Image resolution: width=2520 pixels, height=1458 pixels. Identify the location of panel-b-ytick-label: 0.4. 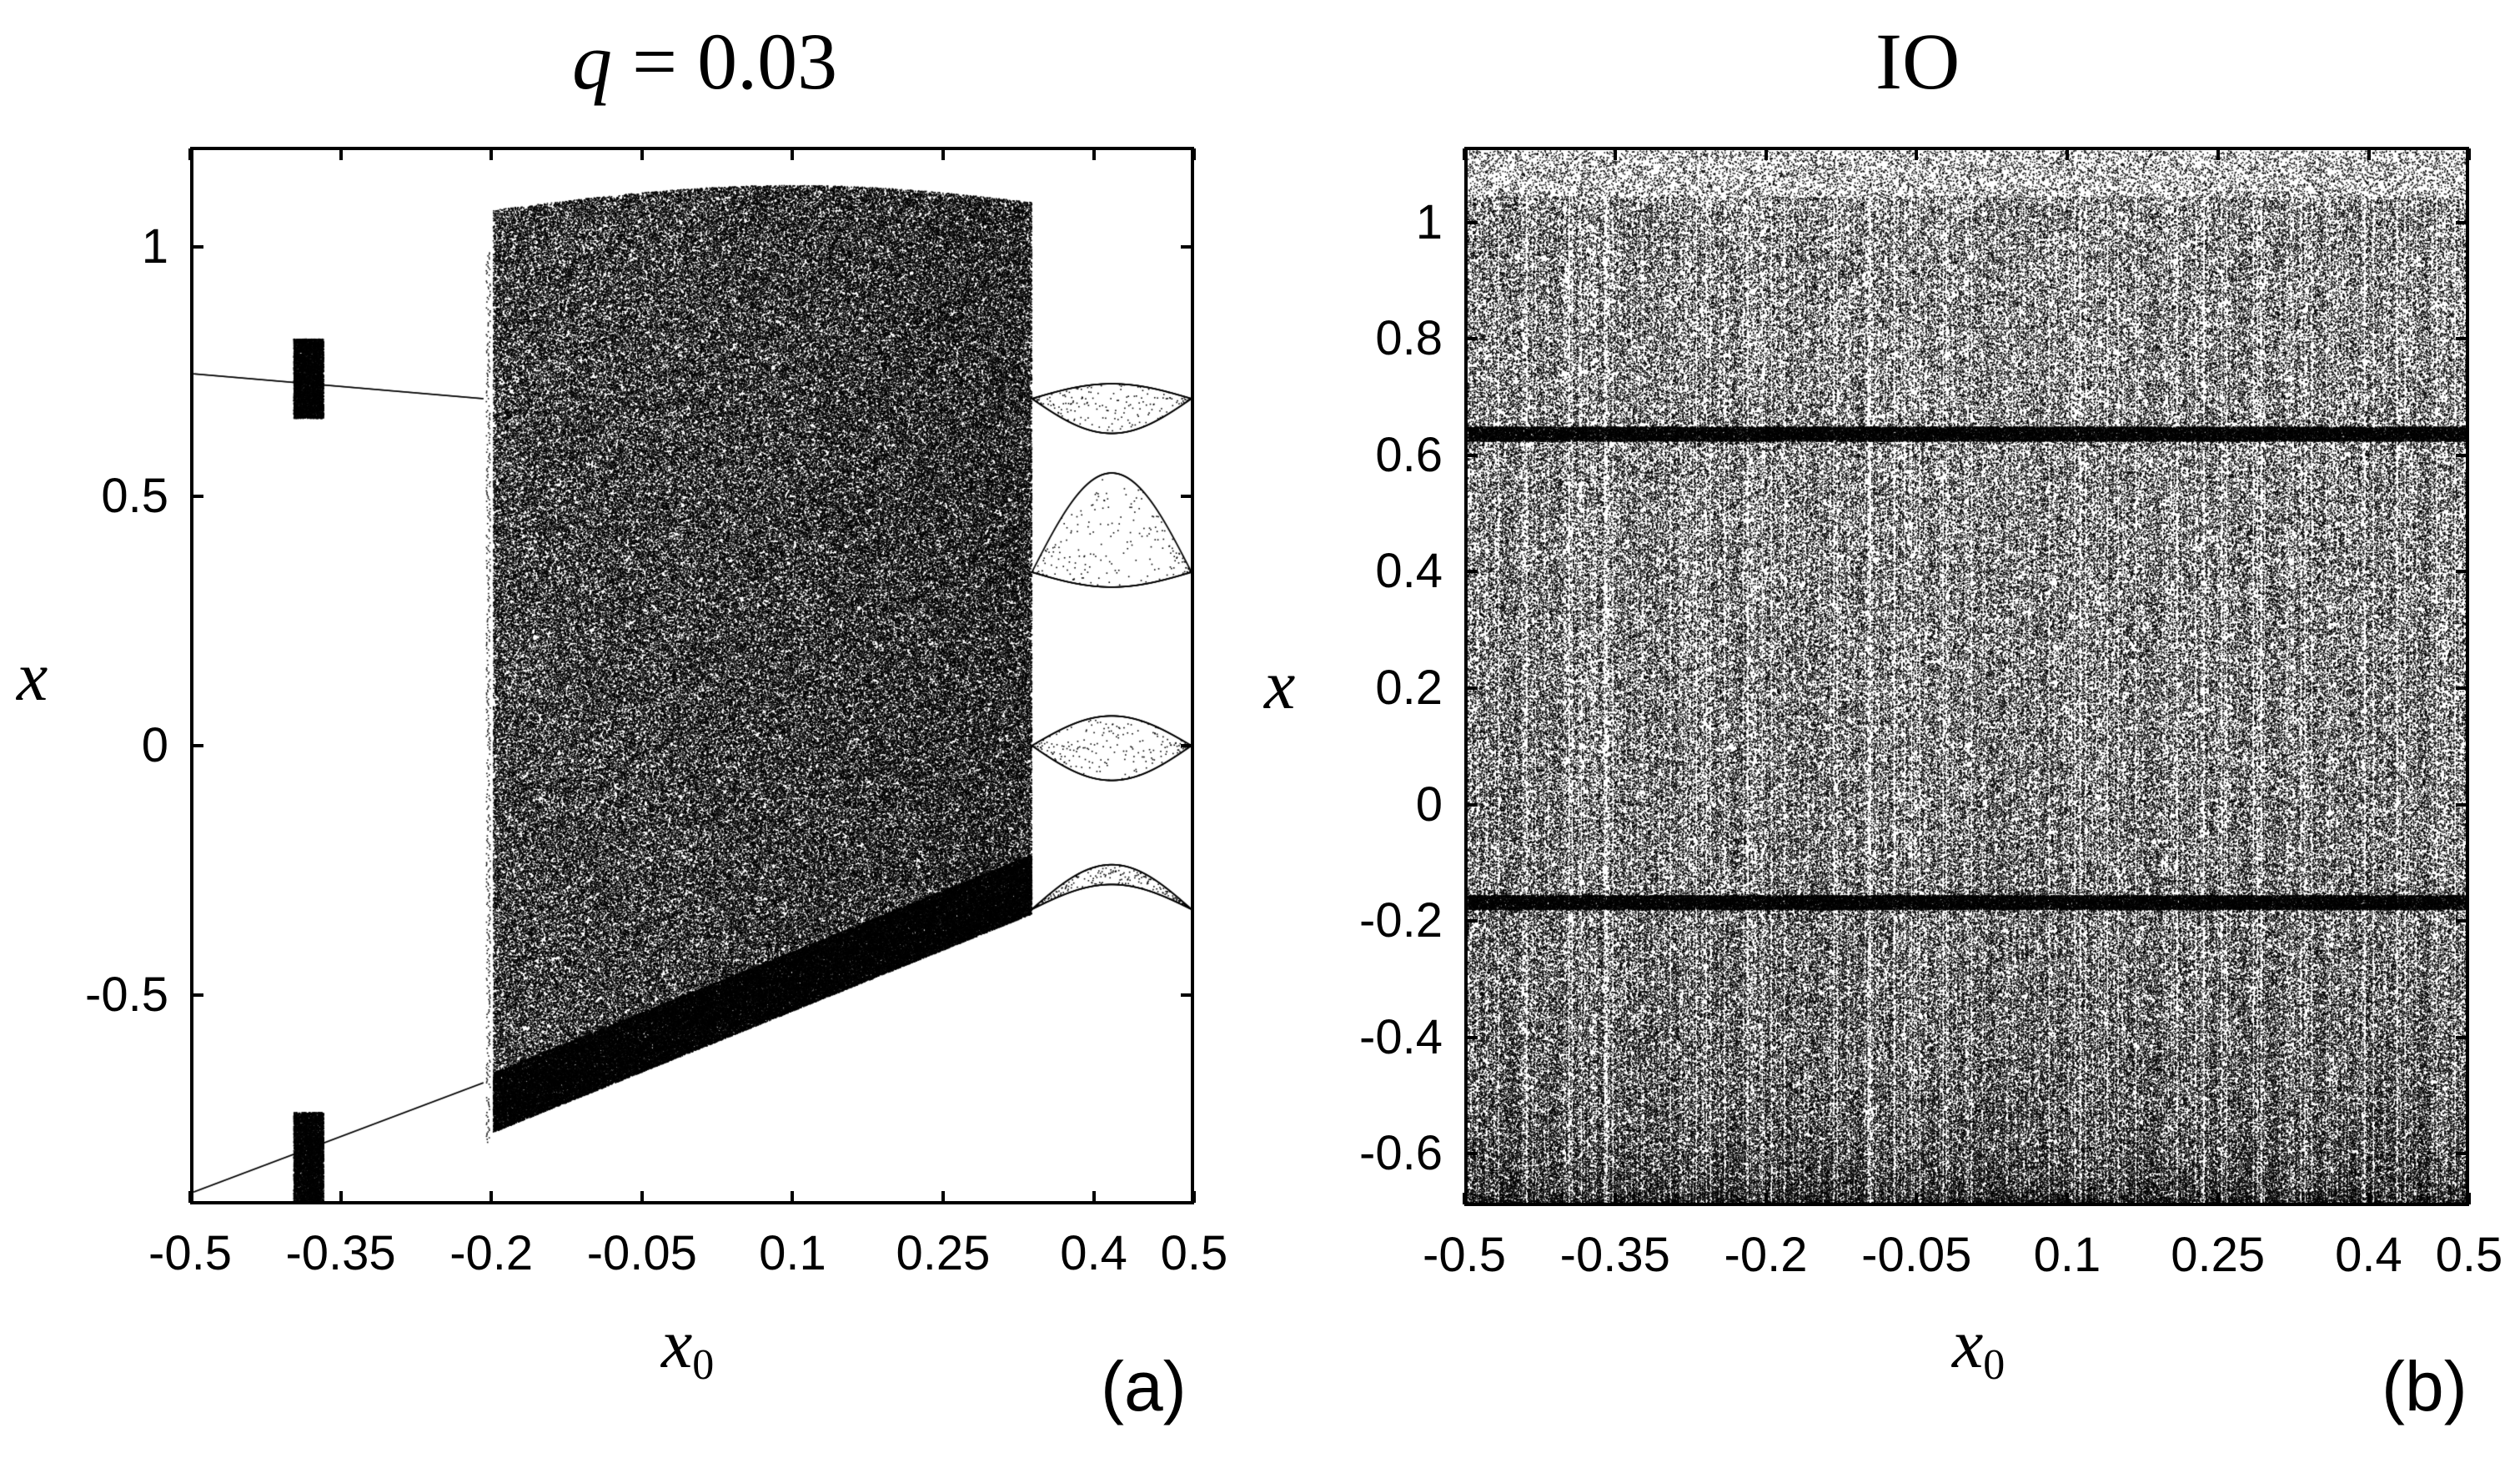
(1409, 571).